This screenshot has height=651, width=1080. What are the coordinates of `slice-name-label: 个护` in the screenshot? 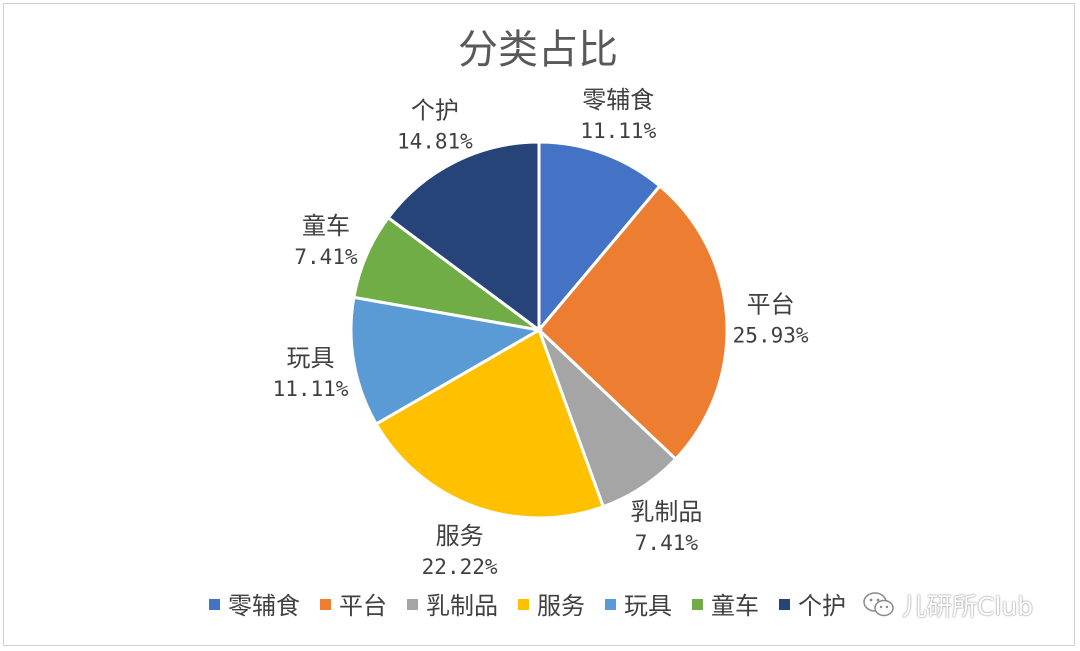 It's located at (435, 111).